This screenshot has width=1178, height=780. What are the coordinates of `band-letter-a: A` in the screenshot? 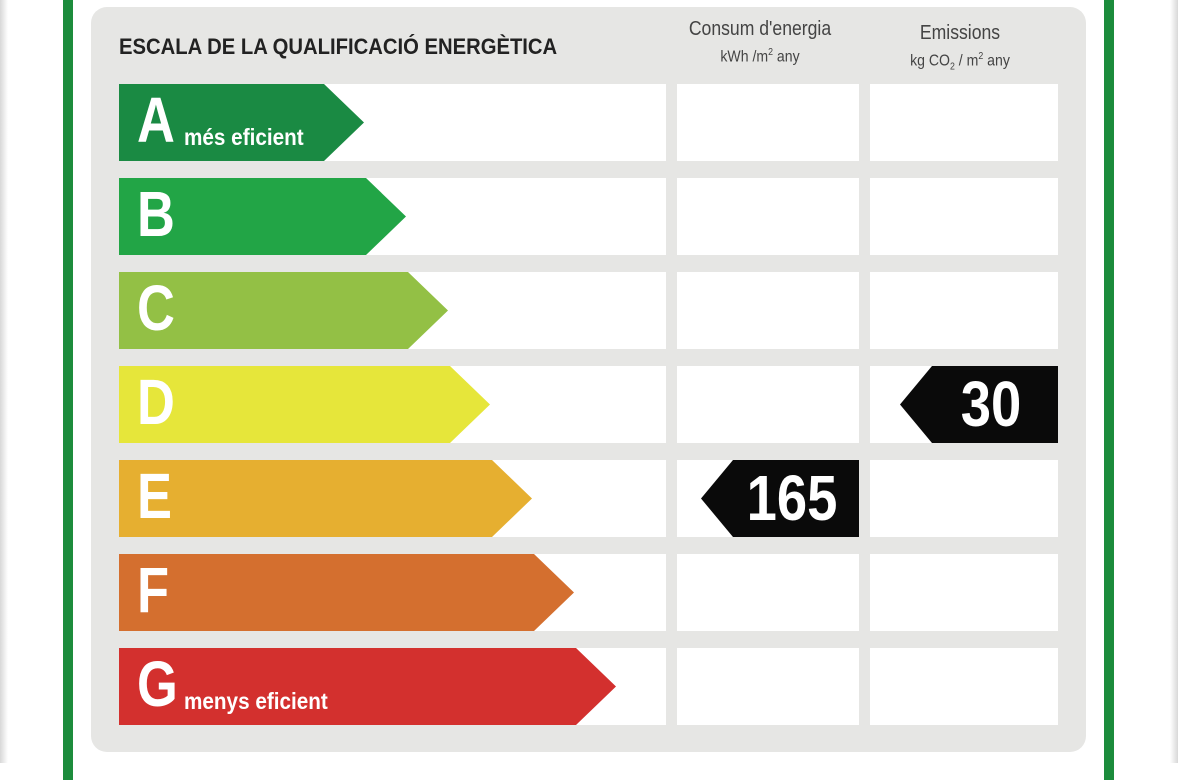 It's located at (156, 120).